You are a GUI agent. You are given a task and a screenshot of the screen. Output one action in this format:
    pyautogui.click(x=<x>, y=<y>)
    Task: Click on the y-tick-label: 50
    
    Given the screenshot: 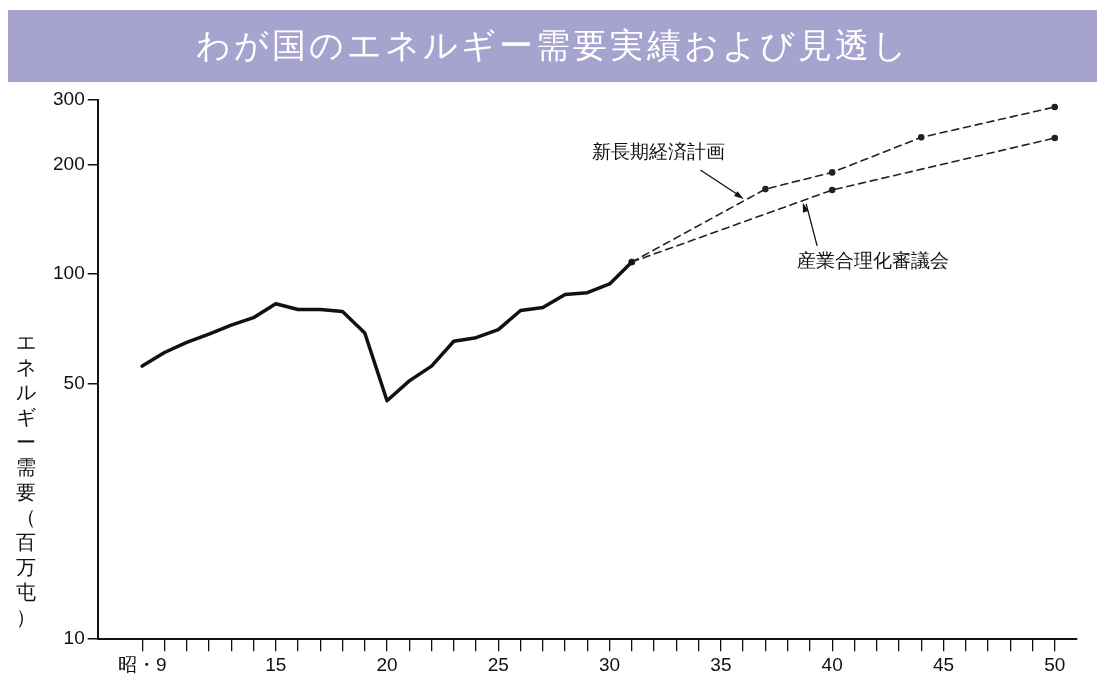 What is the action you would take?
    pyautogui.click(x=74, y=383)
    